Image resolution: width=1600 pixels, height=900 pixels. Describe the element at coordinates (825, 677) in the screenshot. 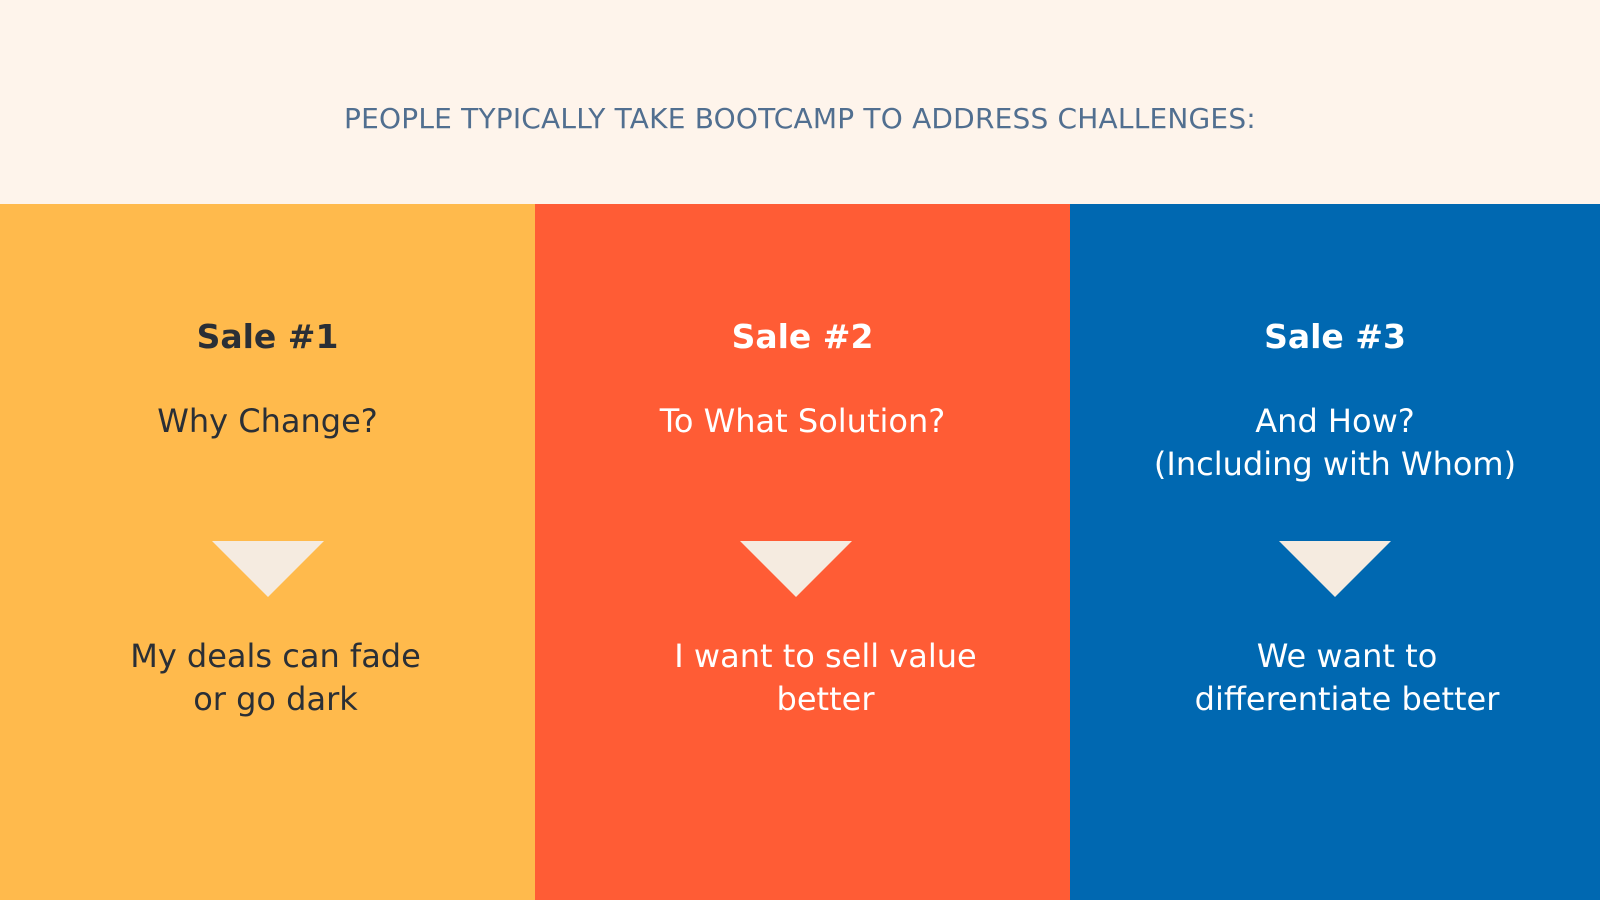

I see `sale-answer-2: I want to sell value better` at that location.